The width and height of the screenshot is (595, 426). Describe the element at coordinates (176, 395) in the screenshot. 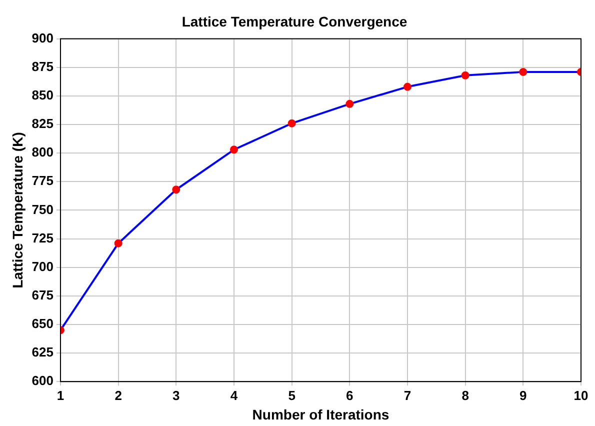

I see `x-tick-label: 3` at that location.